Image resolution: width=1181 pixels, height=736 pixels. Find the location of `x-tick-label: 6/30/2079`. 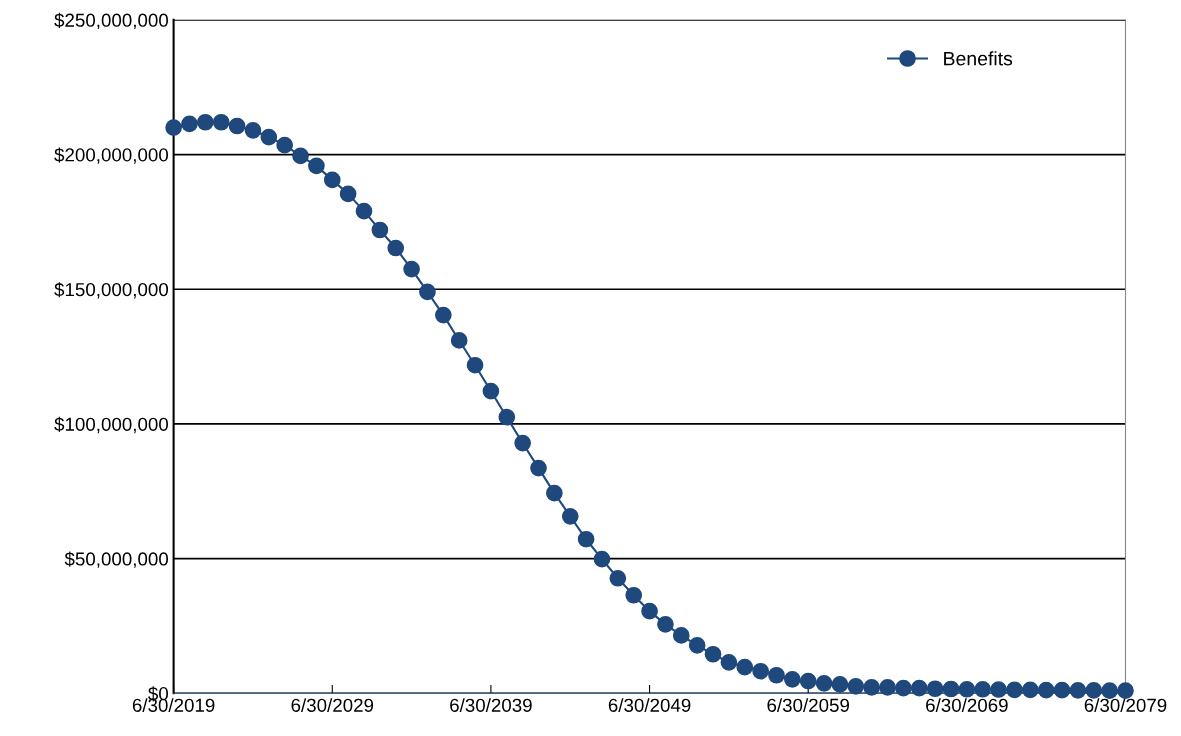

x-tick-label: 6/30/2079 is located at coordinates (1125, 705).